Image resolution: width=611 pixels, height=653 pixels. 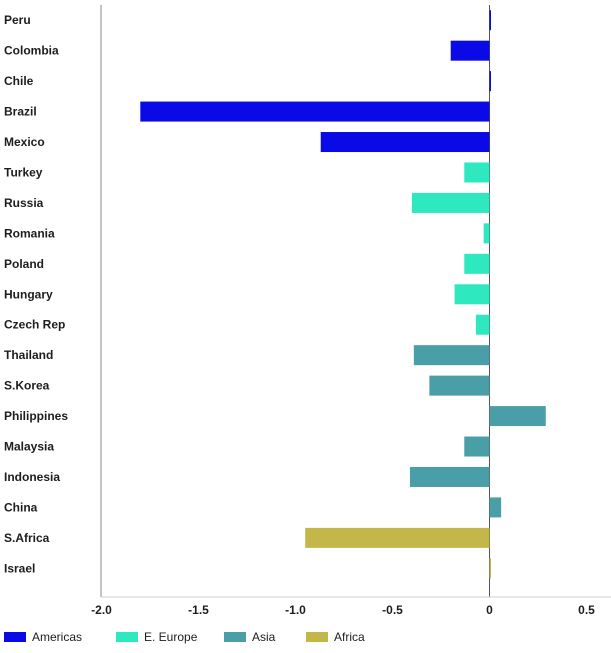 What do you see at coordinates (21, 507) in the screenshot?
I see `category-label: China` at bounding box center [21, 507].